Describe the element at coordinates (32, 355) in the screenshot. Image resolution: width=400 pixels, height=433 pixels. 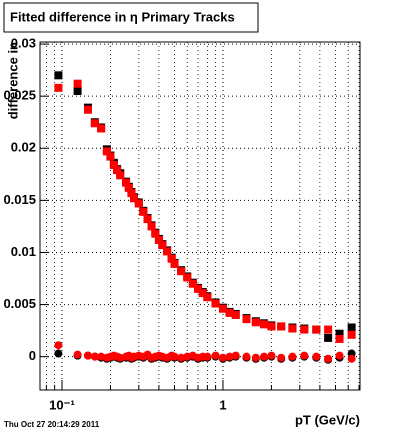
I see `y-tick-label: 0` at that location.